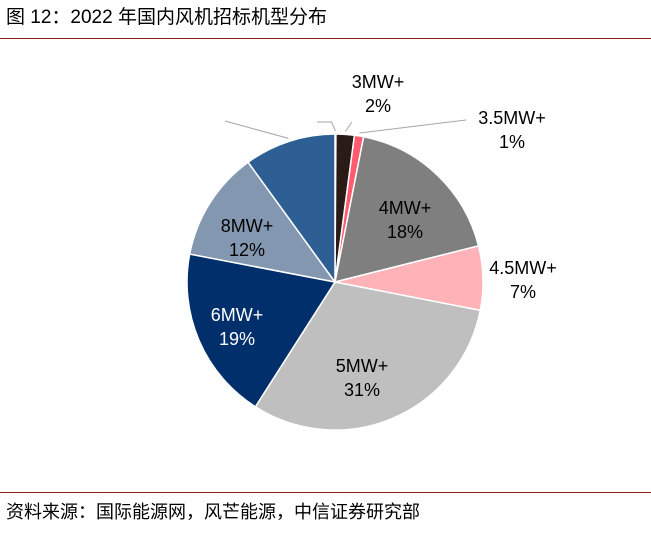 This screenshot has width=651, height=542. Describe the element at coordinates (378, 106) in the screenshot. I see `slice-label-value-3mw: 2%` at that location.